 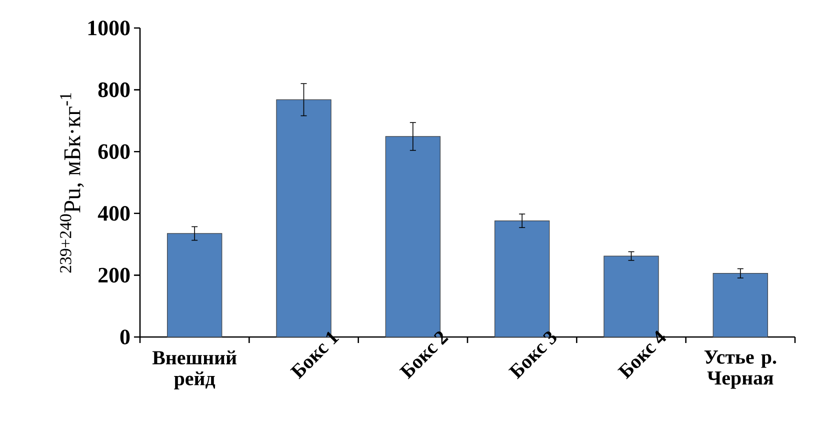 I want to click on y-tick-label: 800, so click(x=114, y=90).